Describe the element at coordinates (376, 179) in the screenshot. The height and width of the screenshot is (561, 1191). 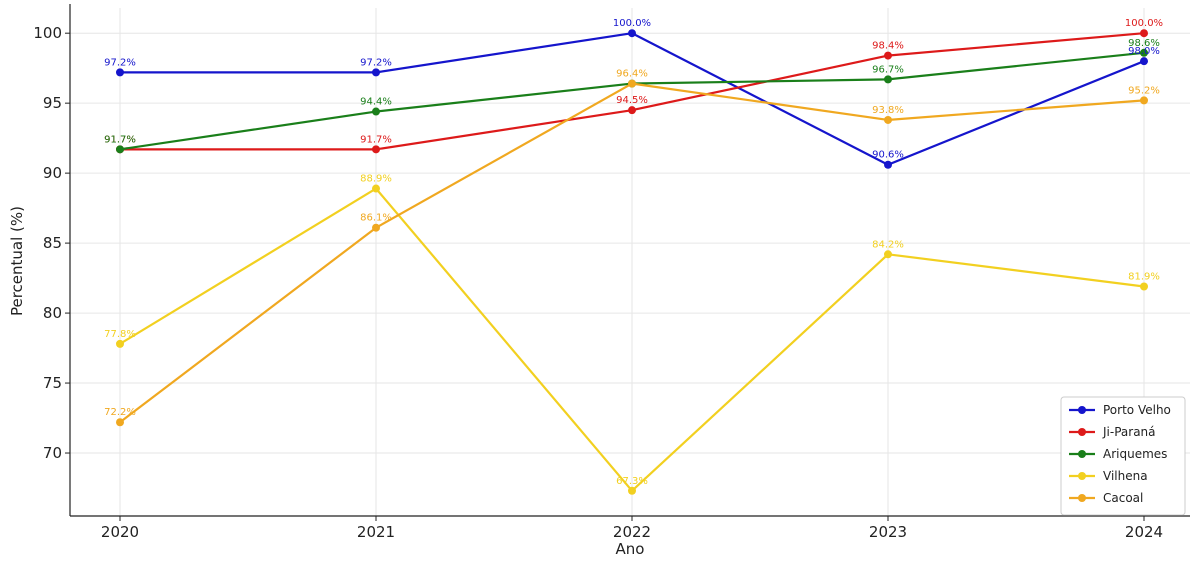
I see `data-label: 88.9%` at that location.